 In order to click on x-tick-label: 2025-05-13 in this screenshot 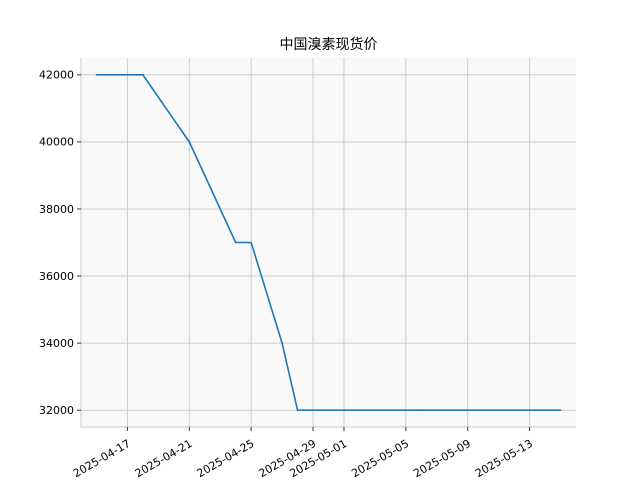, I will do `click(504, 458)`.